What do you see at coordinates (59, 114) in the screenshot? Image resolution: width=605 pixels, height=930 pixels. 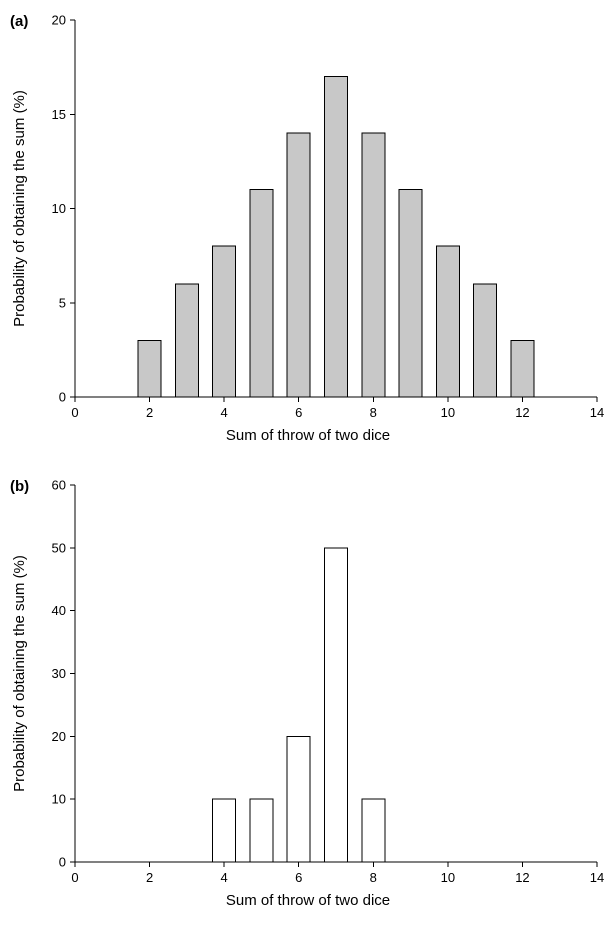 I see `y-tick-label-a-15: 15` at bounding box center [59, 114].